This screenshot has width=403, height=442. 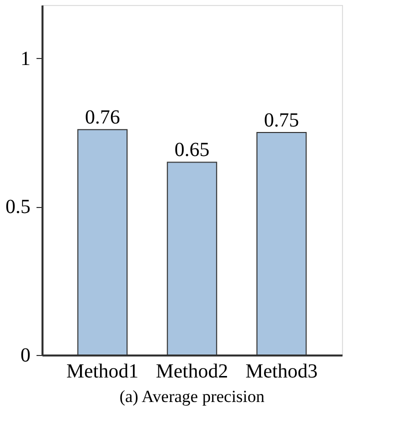 What do you see at coordinates (102, 371) in the screenshot?
I see `x-tick-label: Method1` at bounding box center [102, 371].